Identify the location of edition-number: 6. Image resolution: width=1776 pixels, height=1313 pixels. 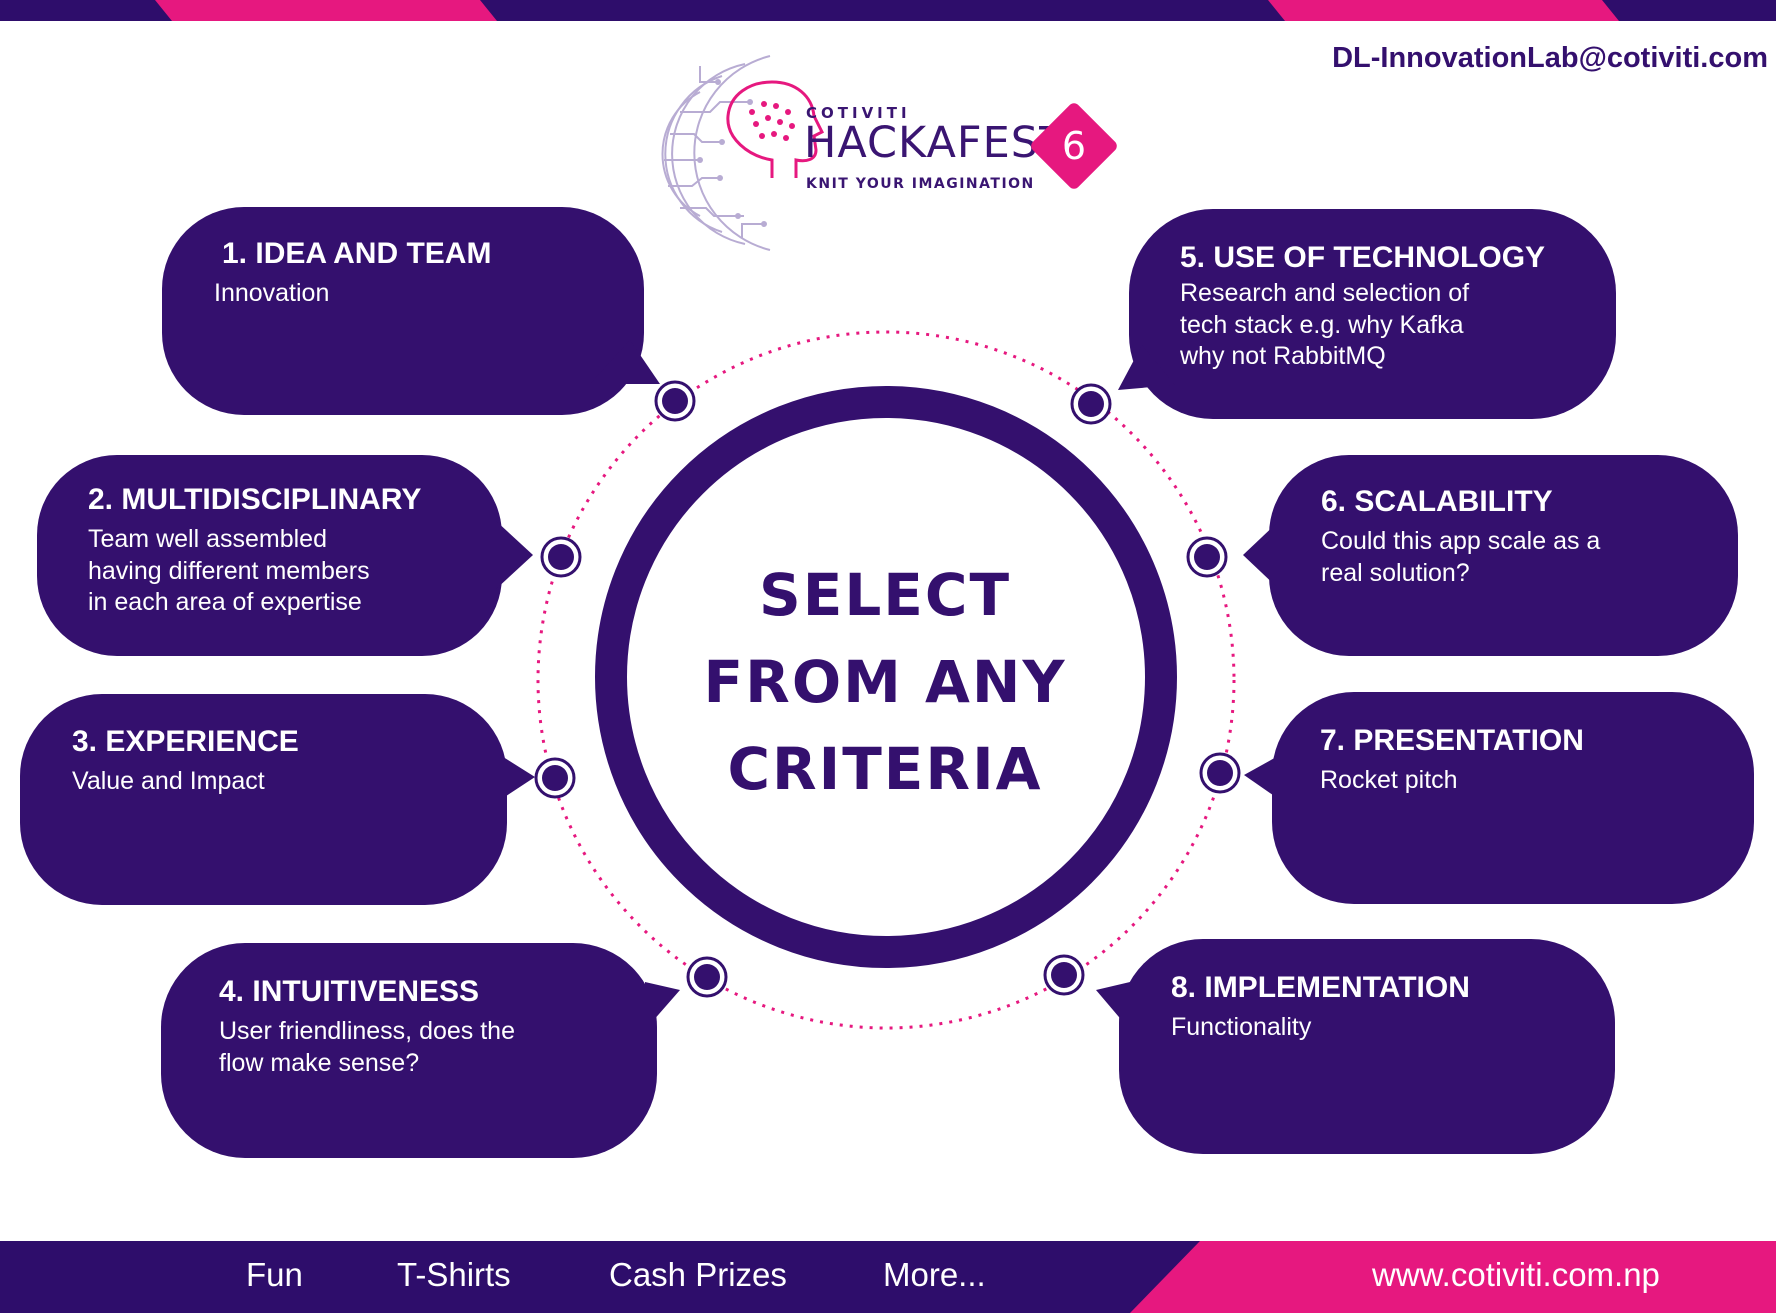
(1074, 146).